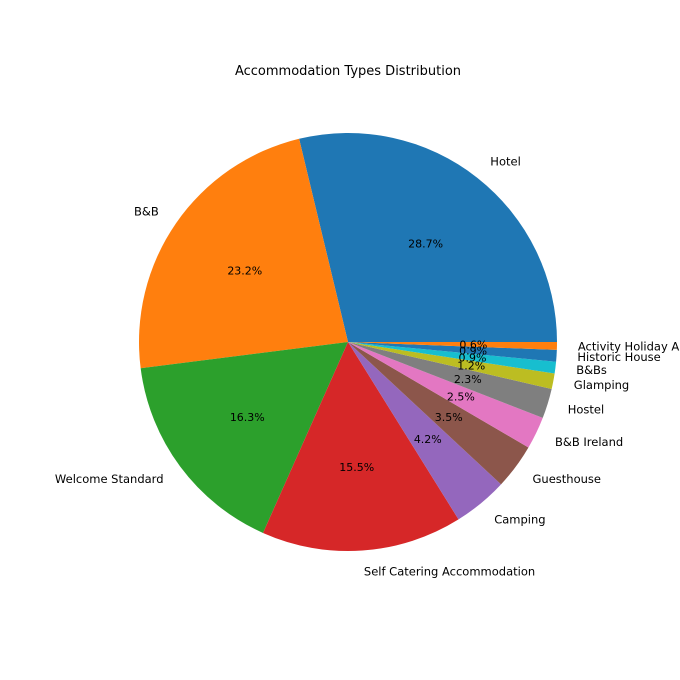 This screenshot has height=680, width=680. I want to click on slice-label-historic-house: Historic House, so click(618, 357).